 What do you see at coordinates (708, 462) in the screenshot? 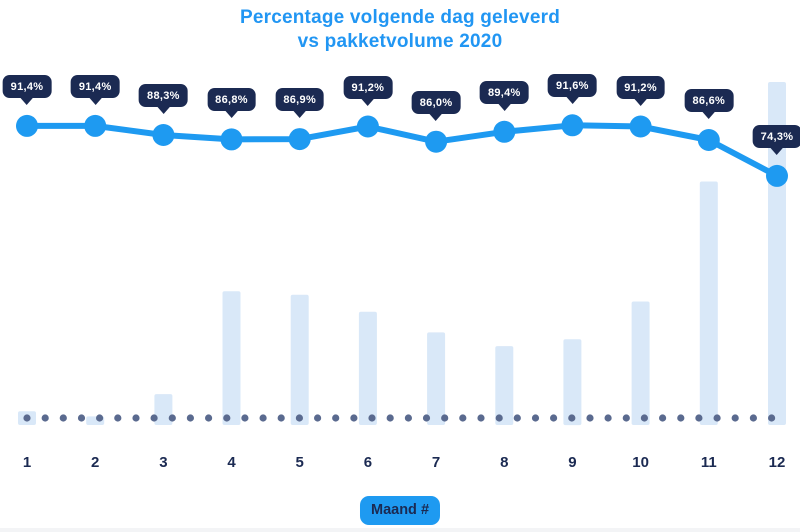
I see `x-tick-11: 11` at bounding box center [708, 462].